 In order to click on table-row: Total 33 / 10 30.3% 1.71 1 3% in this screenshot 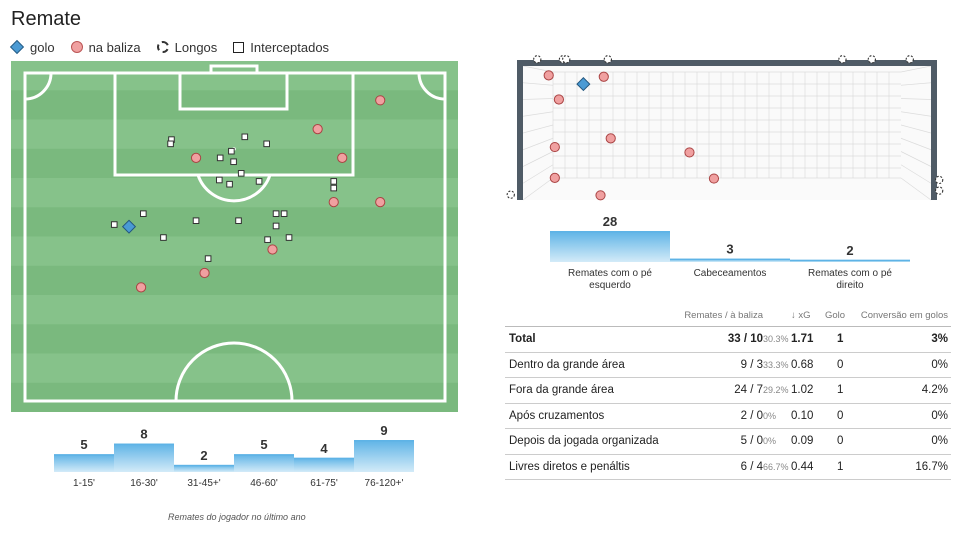, I will do `click(728, 339)`.